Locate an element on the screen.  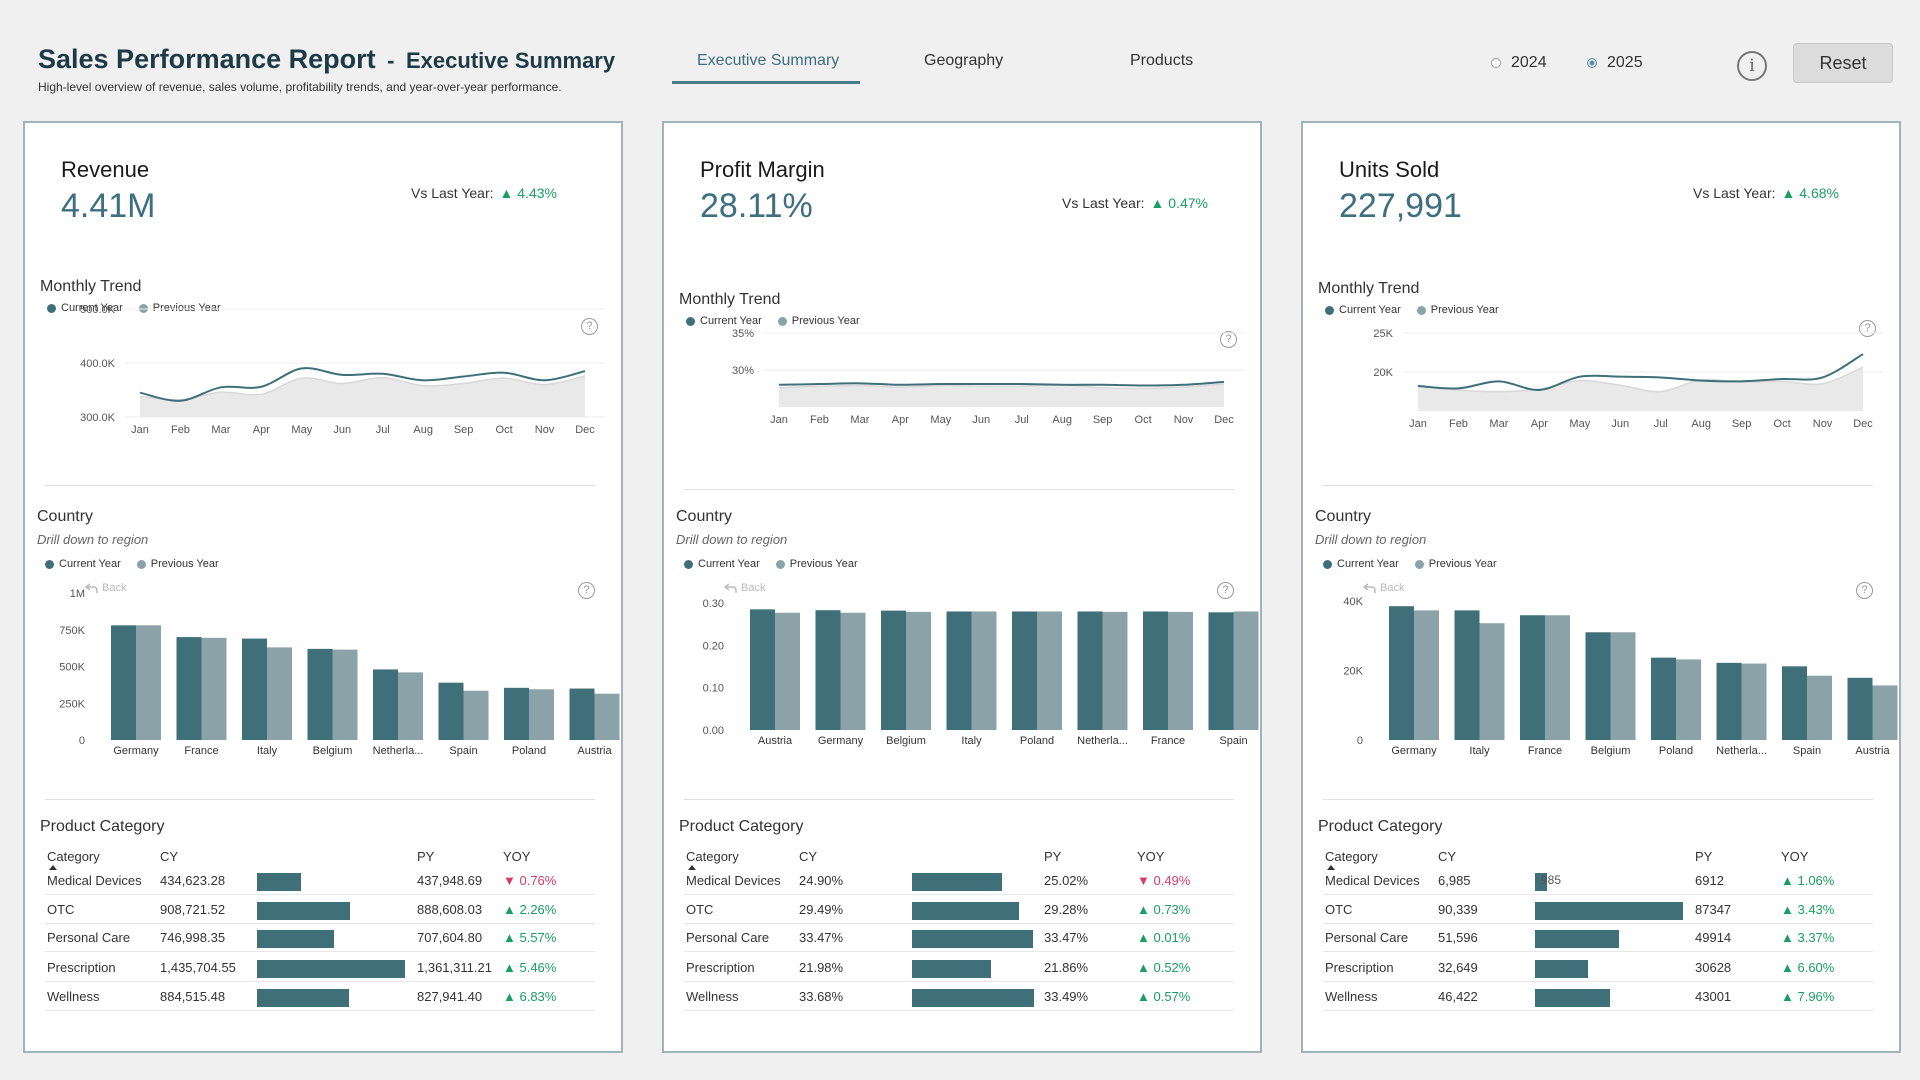
table-row: Personal Care 51,596 49914 ▲ 3.37% is located at coordinates (1598, 937).